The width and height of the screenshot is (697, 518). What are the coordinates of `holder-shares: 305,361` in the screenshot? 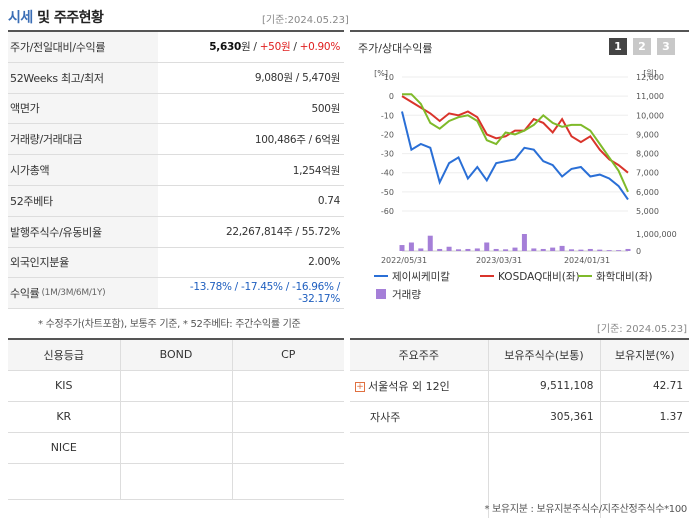 It's located at (544, 417).